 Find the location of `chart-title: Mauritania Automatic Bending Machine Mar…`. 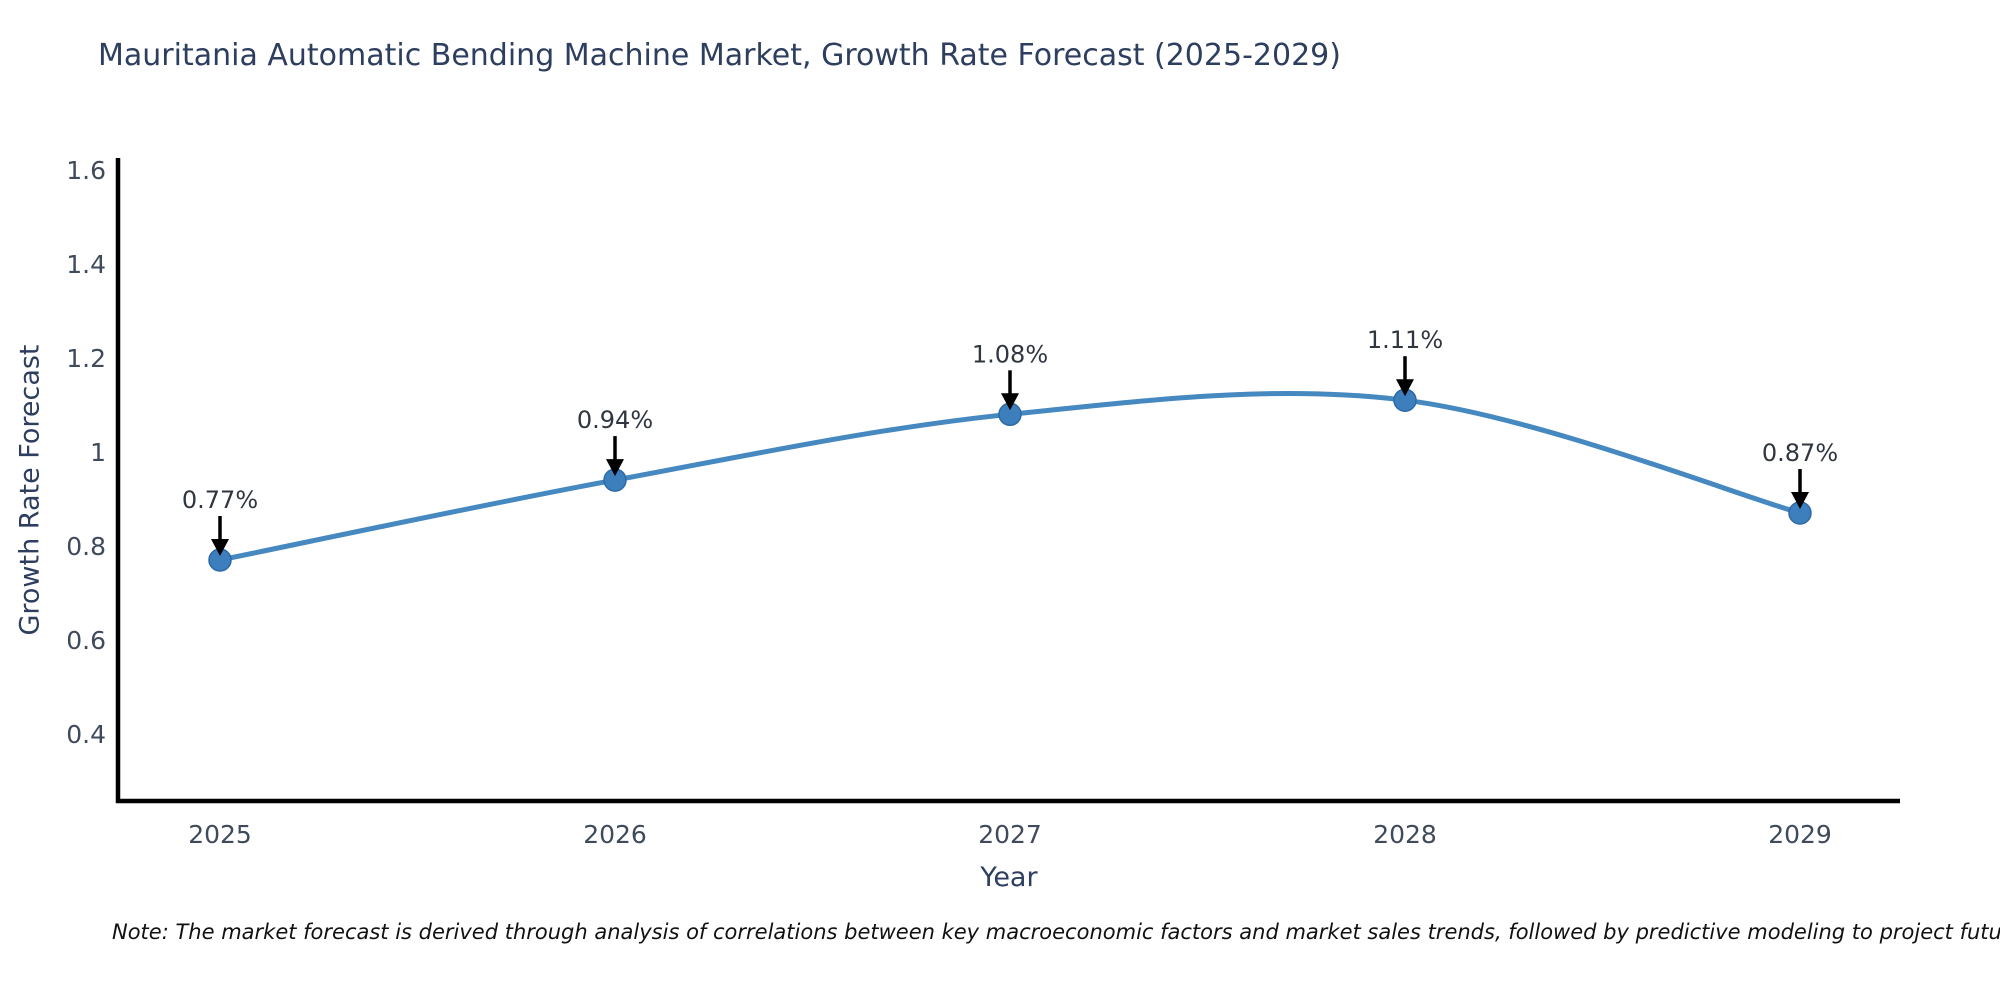

chart-title: Mauritania Automatic Bending Machine Mar… is located at coordinates (719, 55).